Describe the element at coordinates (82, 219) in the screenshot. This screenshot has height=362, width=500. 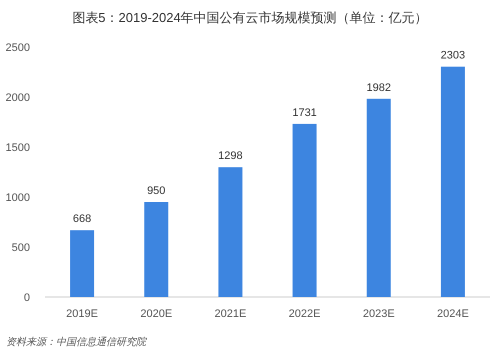
I see `data-label: 668` at that location.